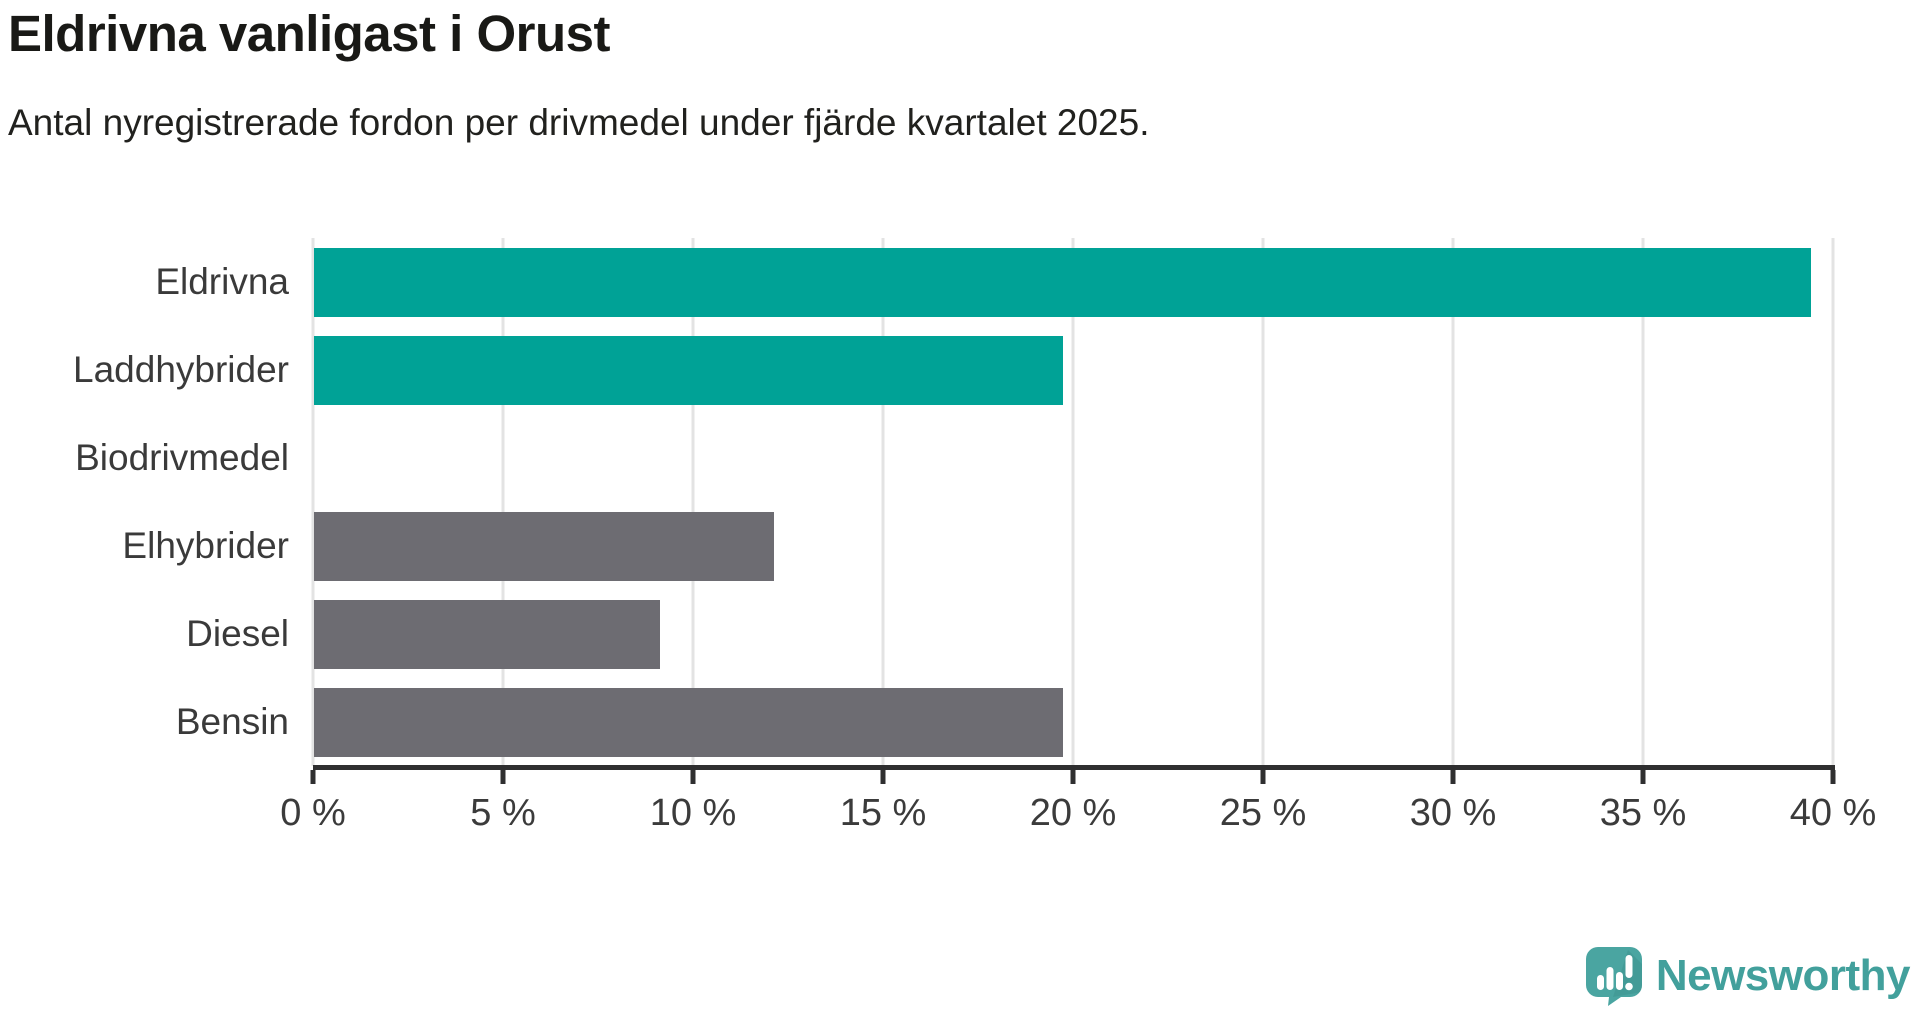  Describe the element at coordinates (237, 633) in the screenshot. I see `category-label: Diesel` at that location.